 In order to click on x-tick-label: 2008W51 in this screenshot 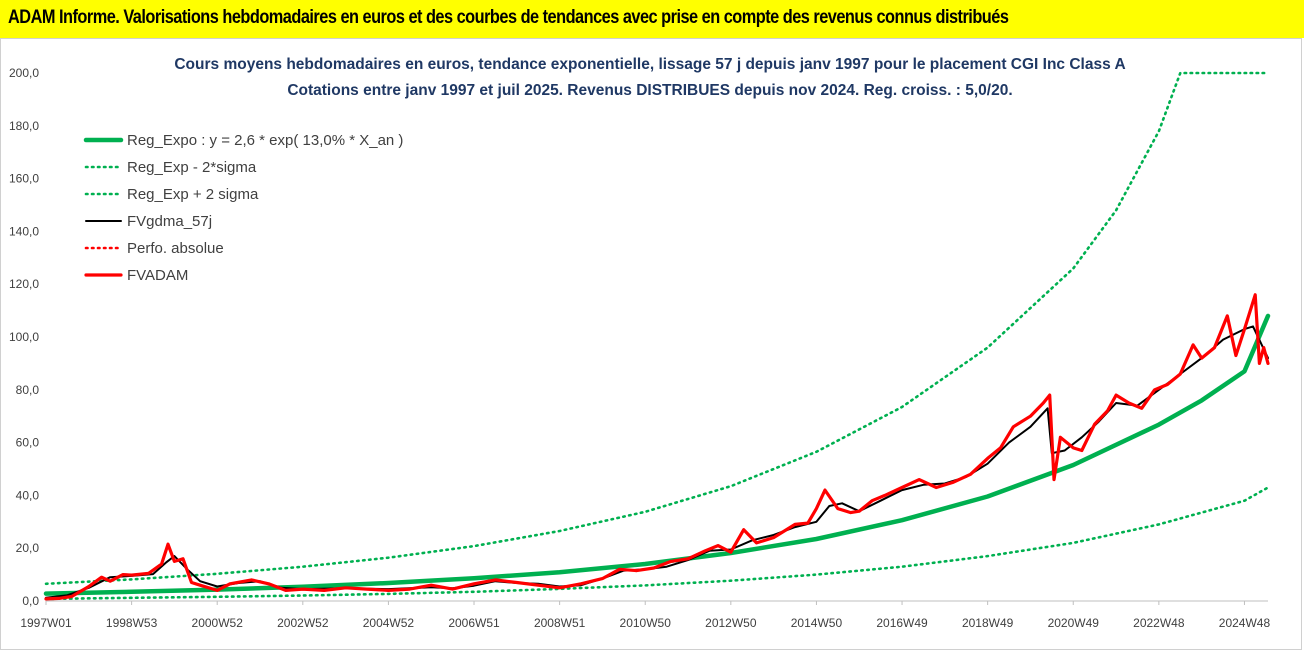, I will do `click(560, 623)`.